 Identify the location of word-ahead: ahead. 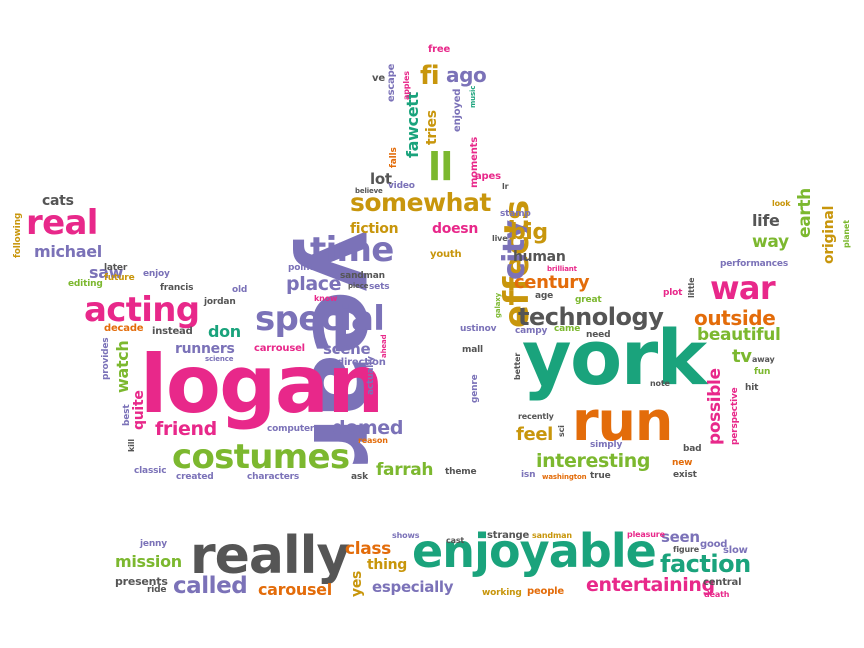
(384, 346).